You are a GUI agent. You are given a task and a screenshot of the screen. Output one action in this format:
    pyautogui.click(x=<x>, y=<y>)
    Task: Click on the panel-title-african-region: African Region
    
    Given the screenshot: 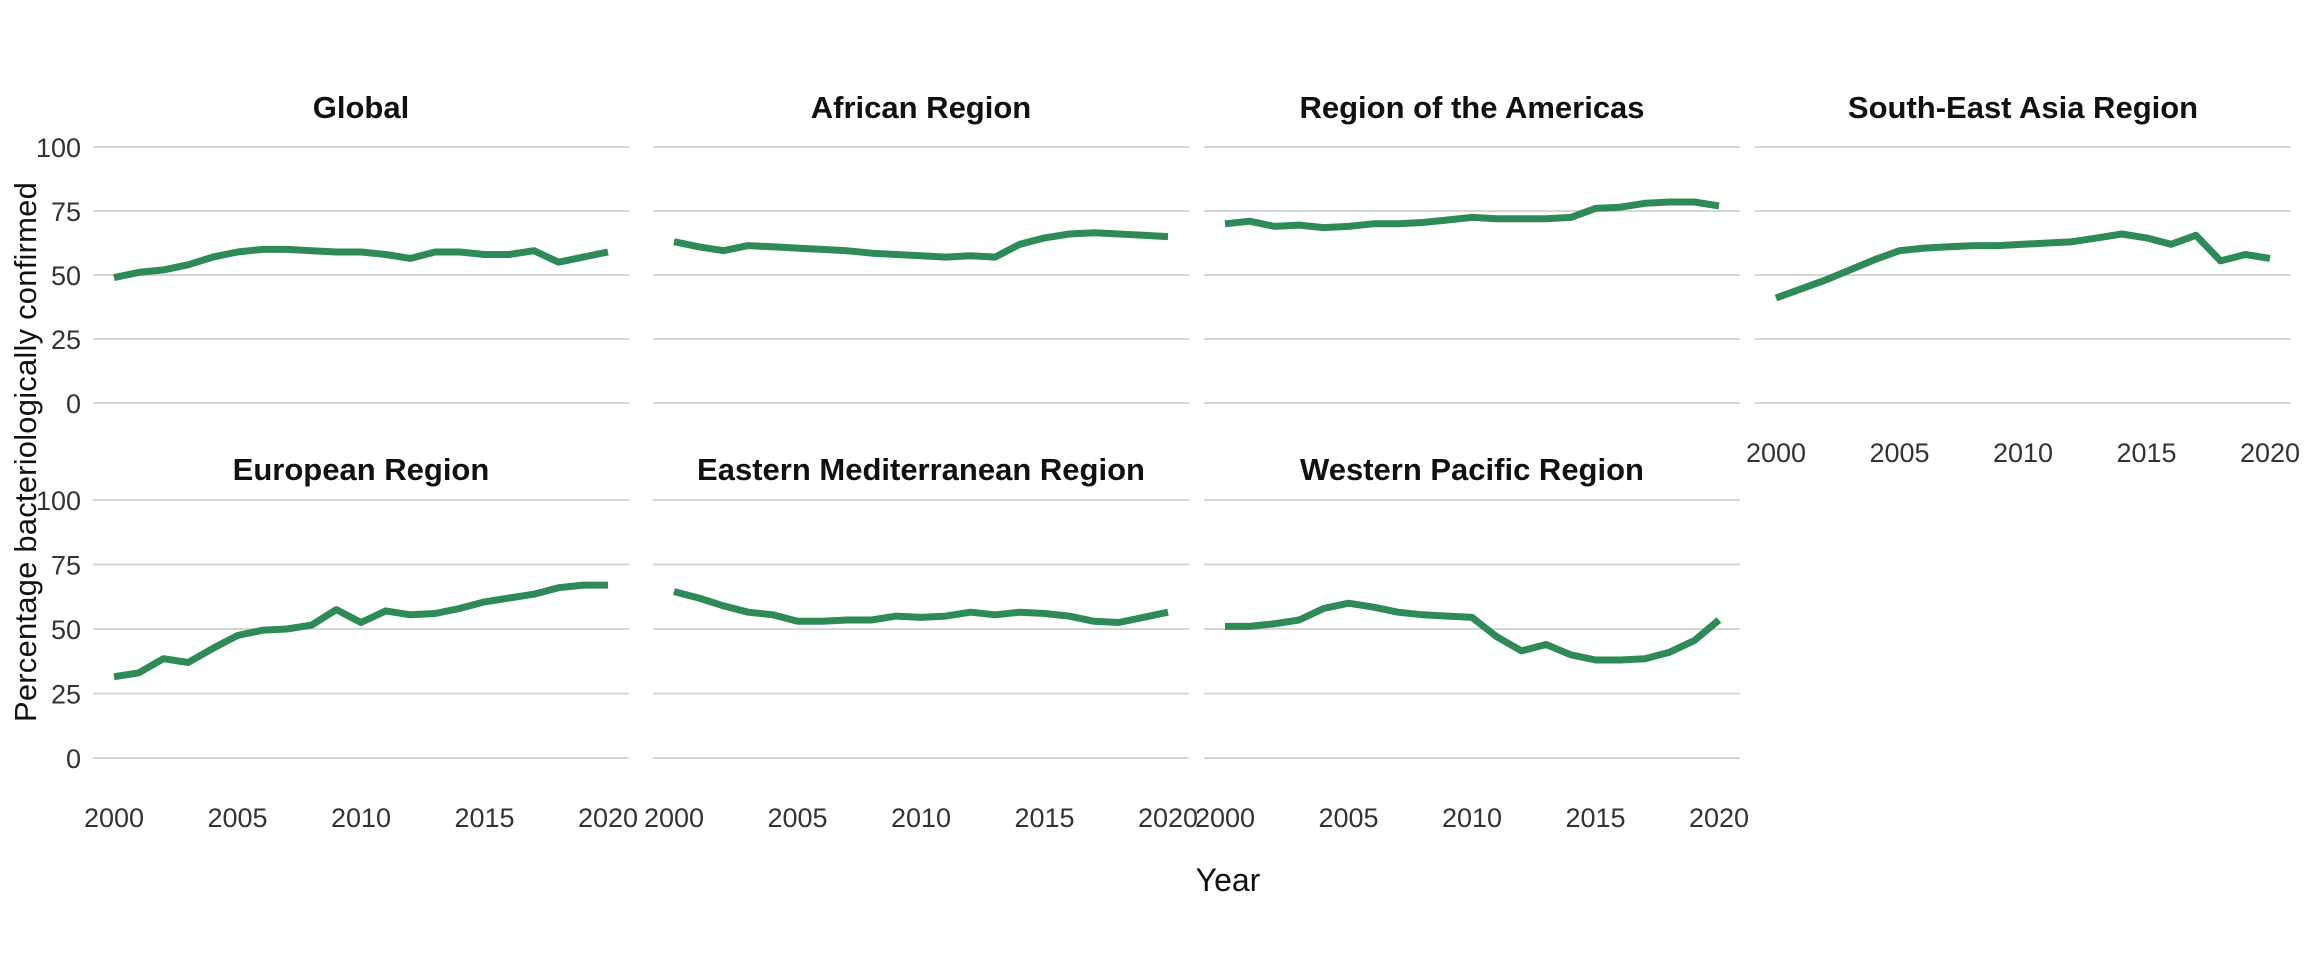 What is the action you would take?
    pyautogui.click(x=921, y=107)
    